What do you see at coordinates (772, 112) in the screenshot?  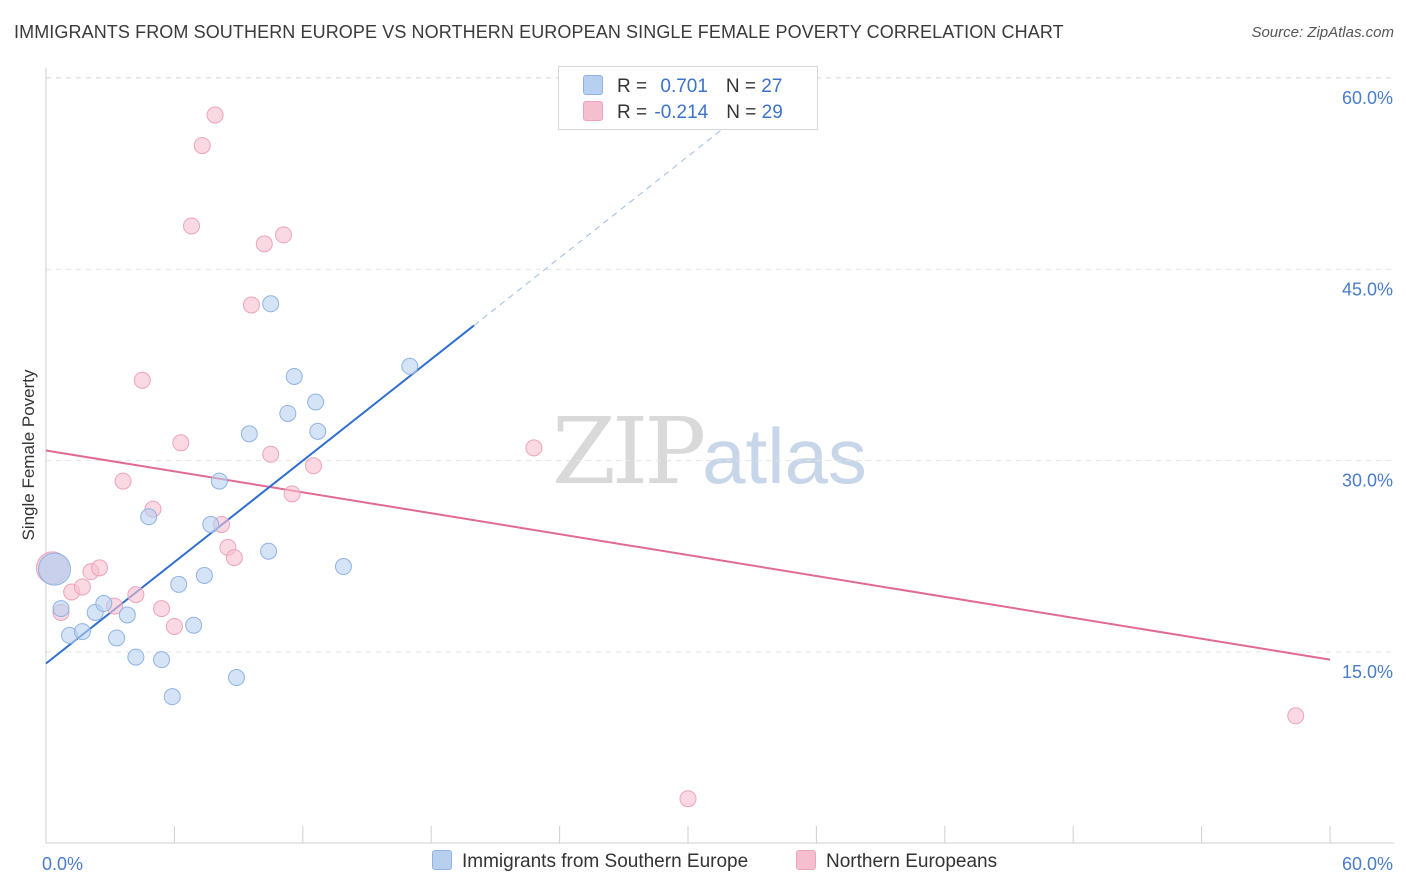 I see `legend-n-value: 29` at bounding box center [772, 112].